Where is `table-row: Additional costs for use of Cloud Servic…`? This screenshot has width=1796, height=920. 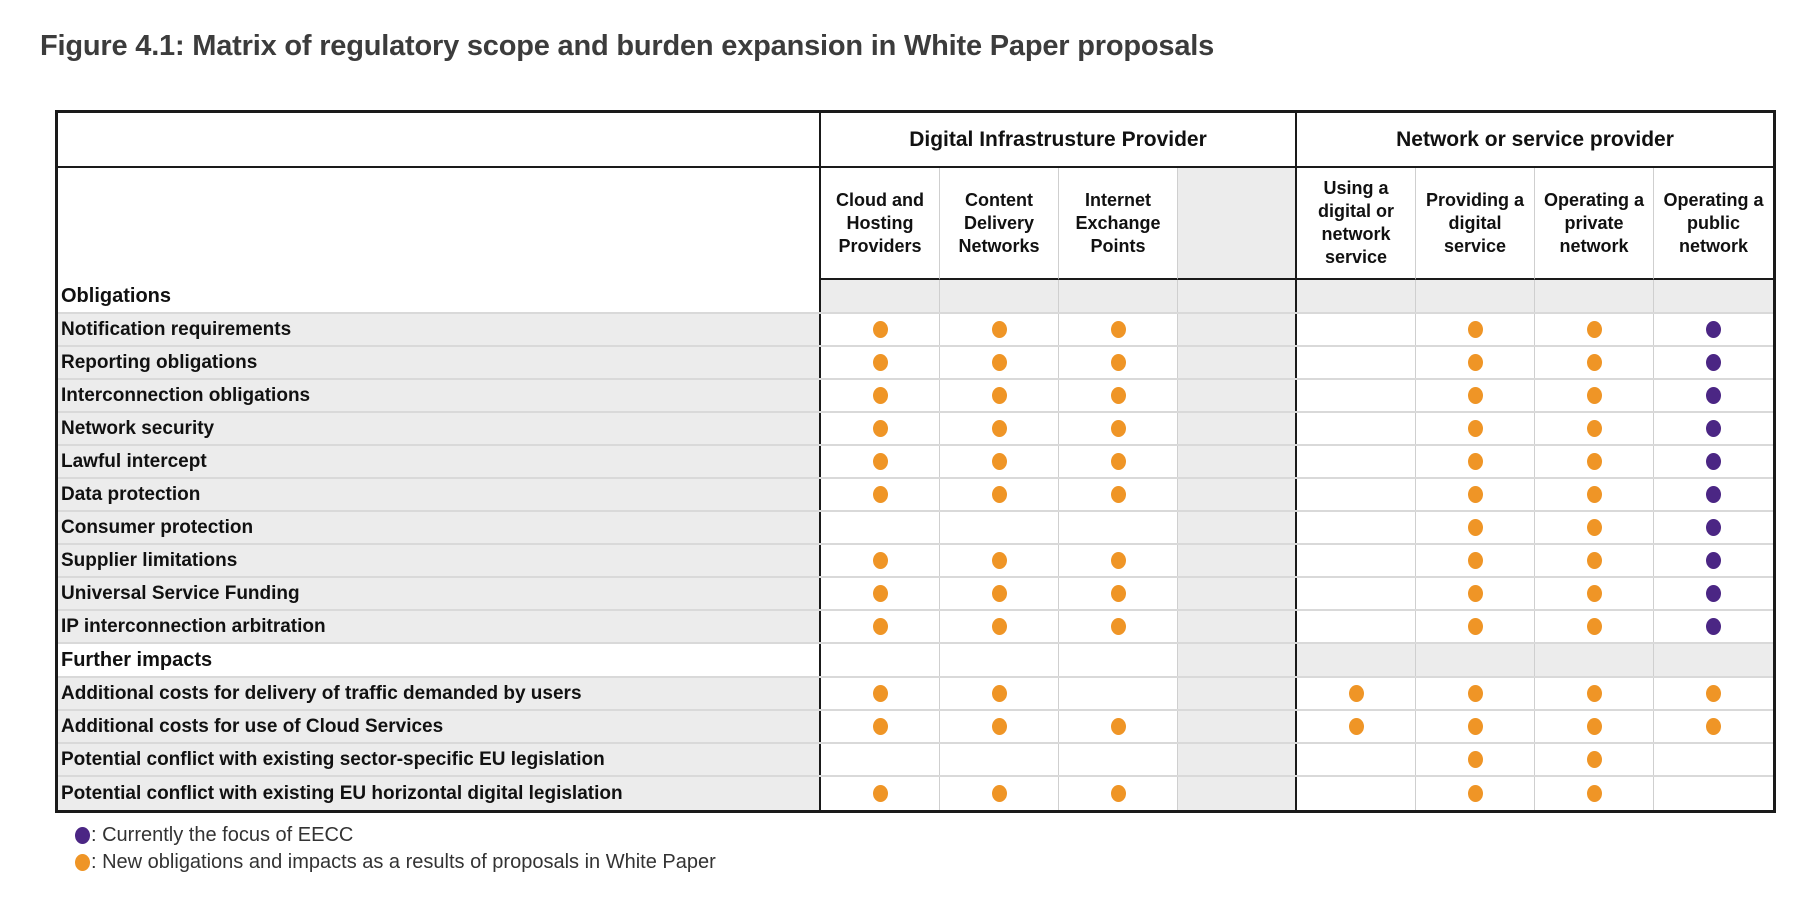
table-row: Additional costs for use of Cloud Servic… is located at coordinates (915, 727).